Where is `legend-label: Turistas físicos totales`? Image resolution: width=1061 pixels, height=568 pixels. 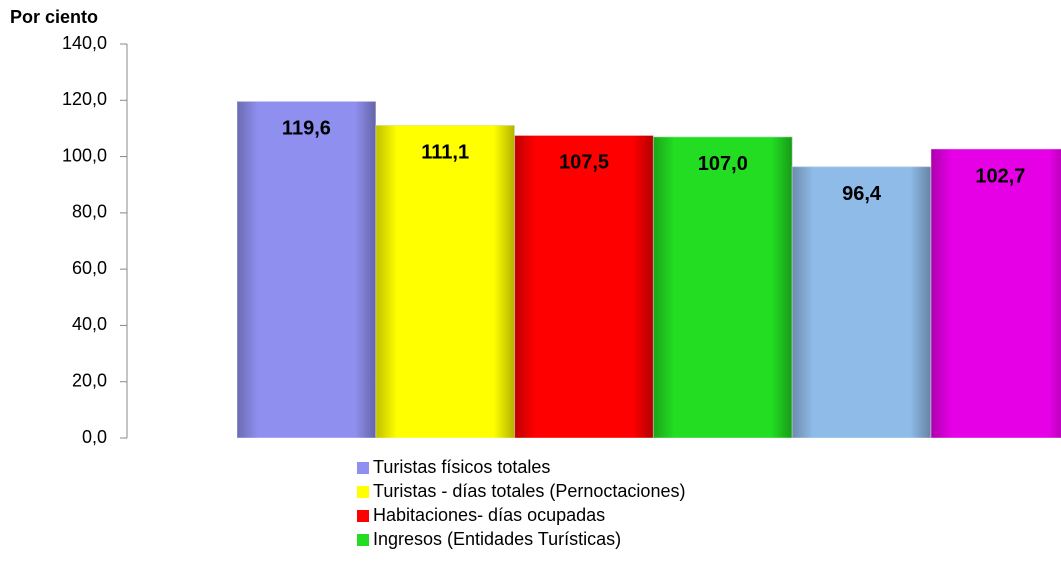
legend-label: Turistas físicos totales is located at coordinates (461, 467).